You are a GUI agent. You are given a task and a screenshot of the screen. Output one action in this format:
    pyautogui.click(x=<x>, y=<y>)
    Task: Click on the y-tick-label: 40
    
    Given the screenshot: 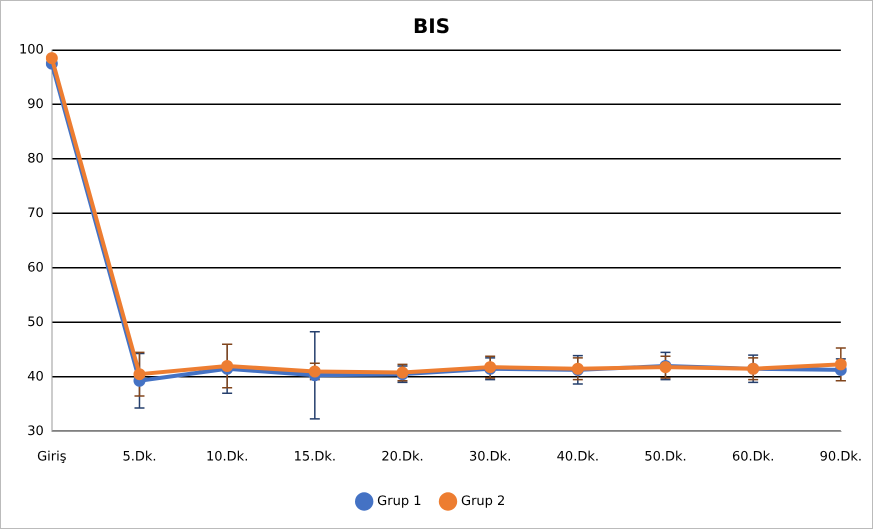 What is the action you would take?
    pyautogui.click(x=35, y=376)
    